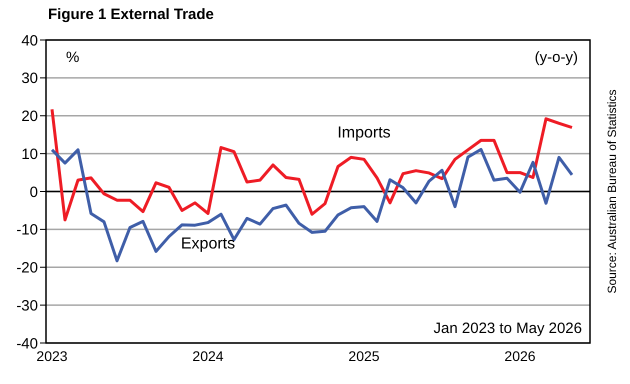 The image size is (630, 384). I want to click on chart-title: Figure 1 External Trade, so click(131, 14).